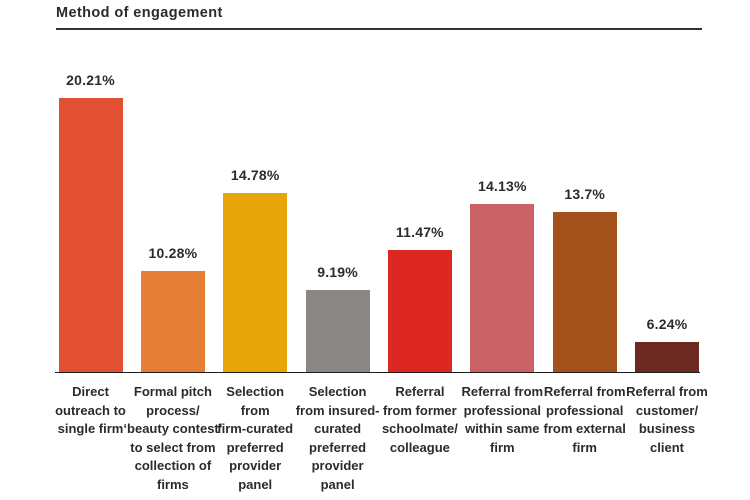 Image resolution: width=750 pixels, height=500 pixels. I want to click on bar-value-label: 13.7%, so click(585, 193).